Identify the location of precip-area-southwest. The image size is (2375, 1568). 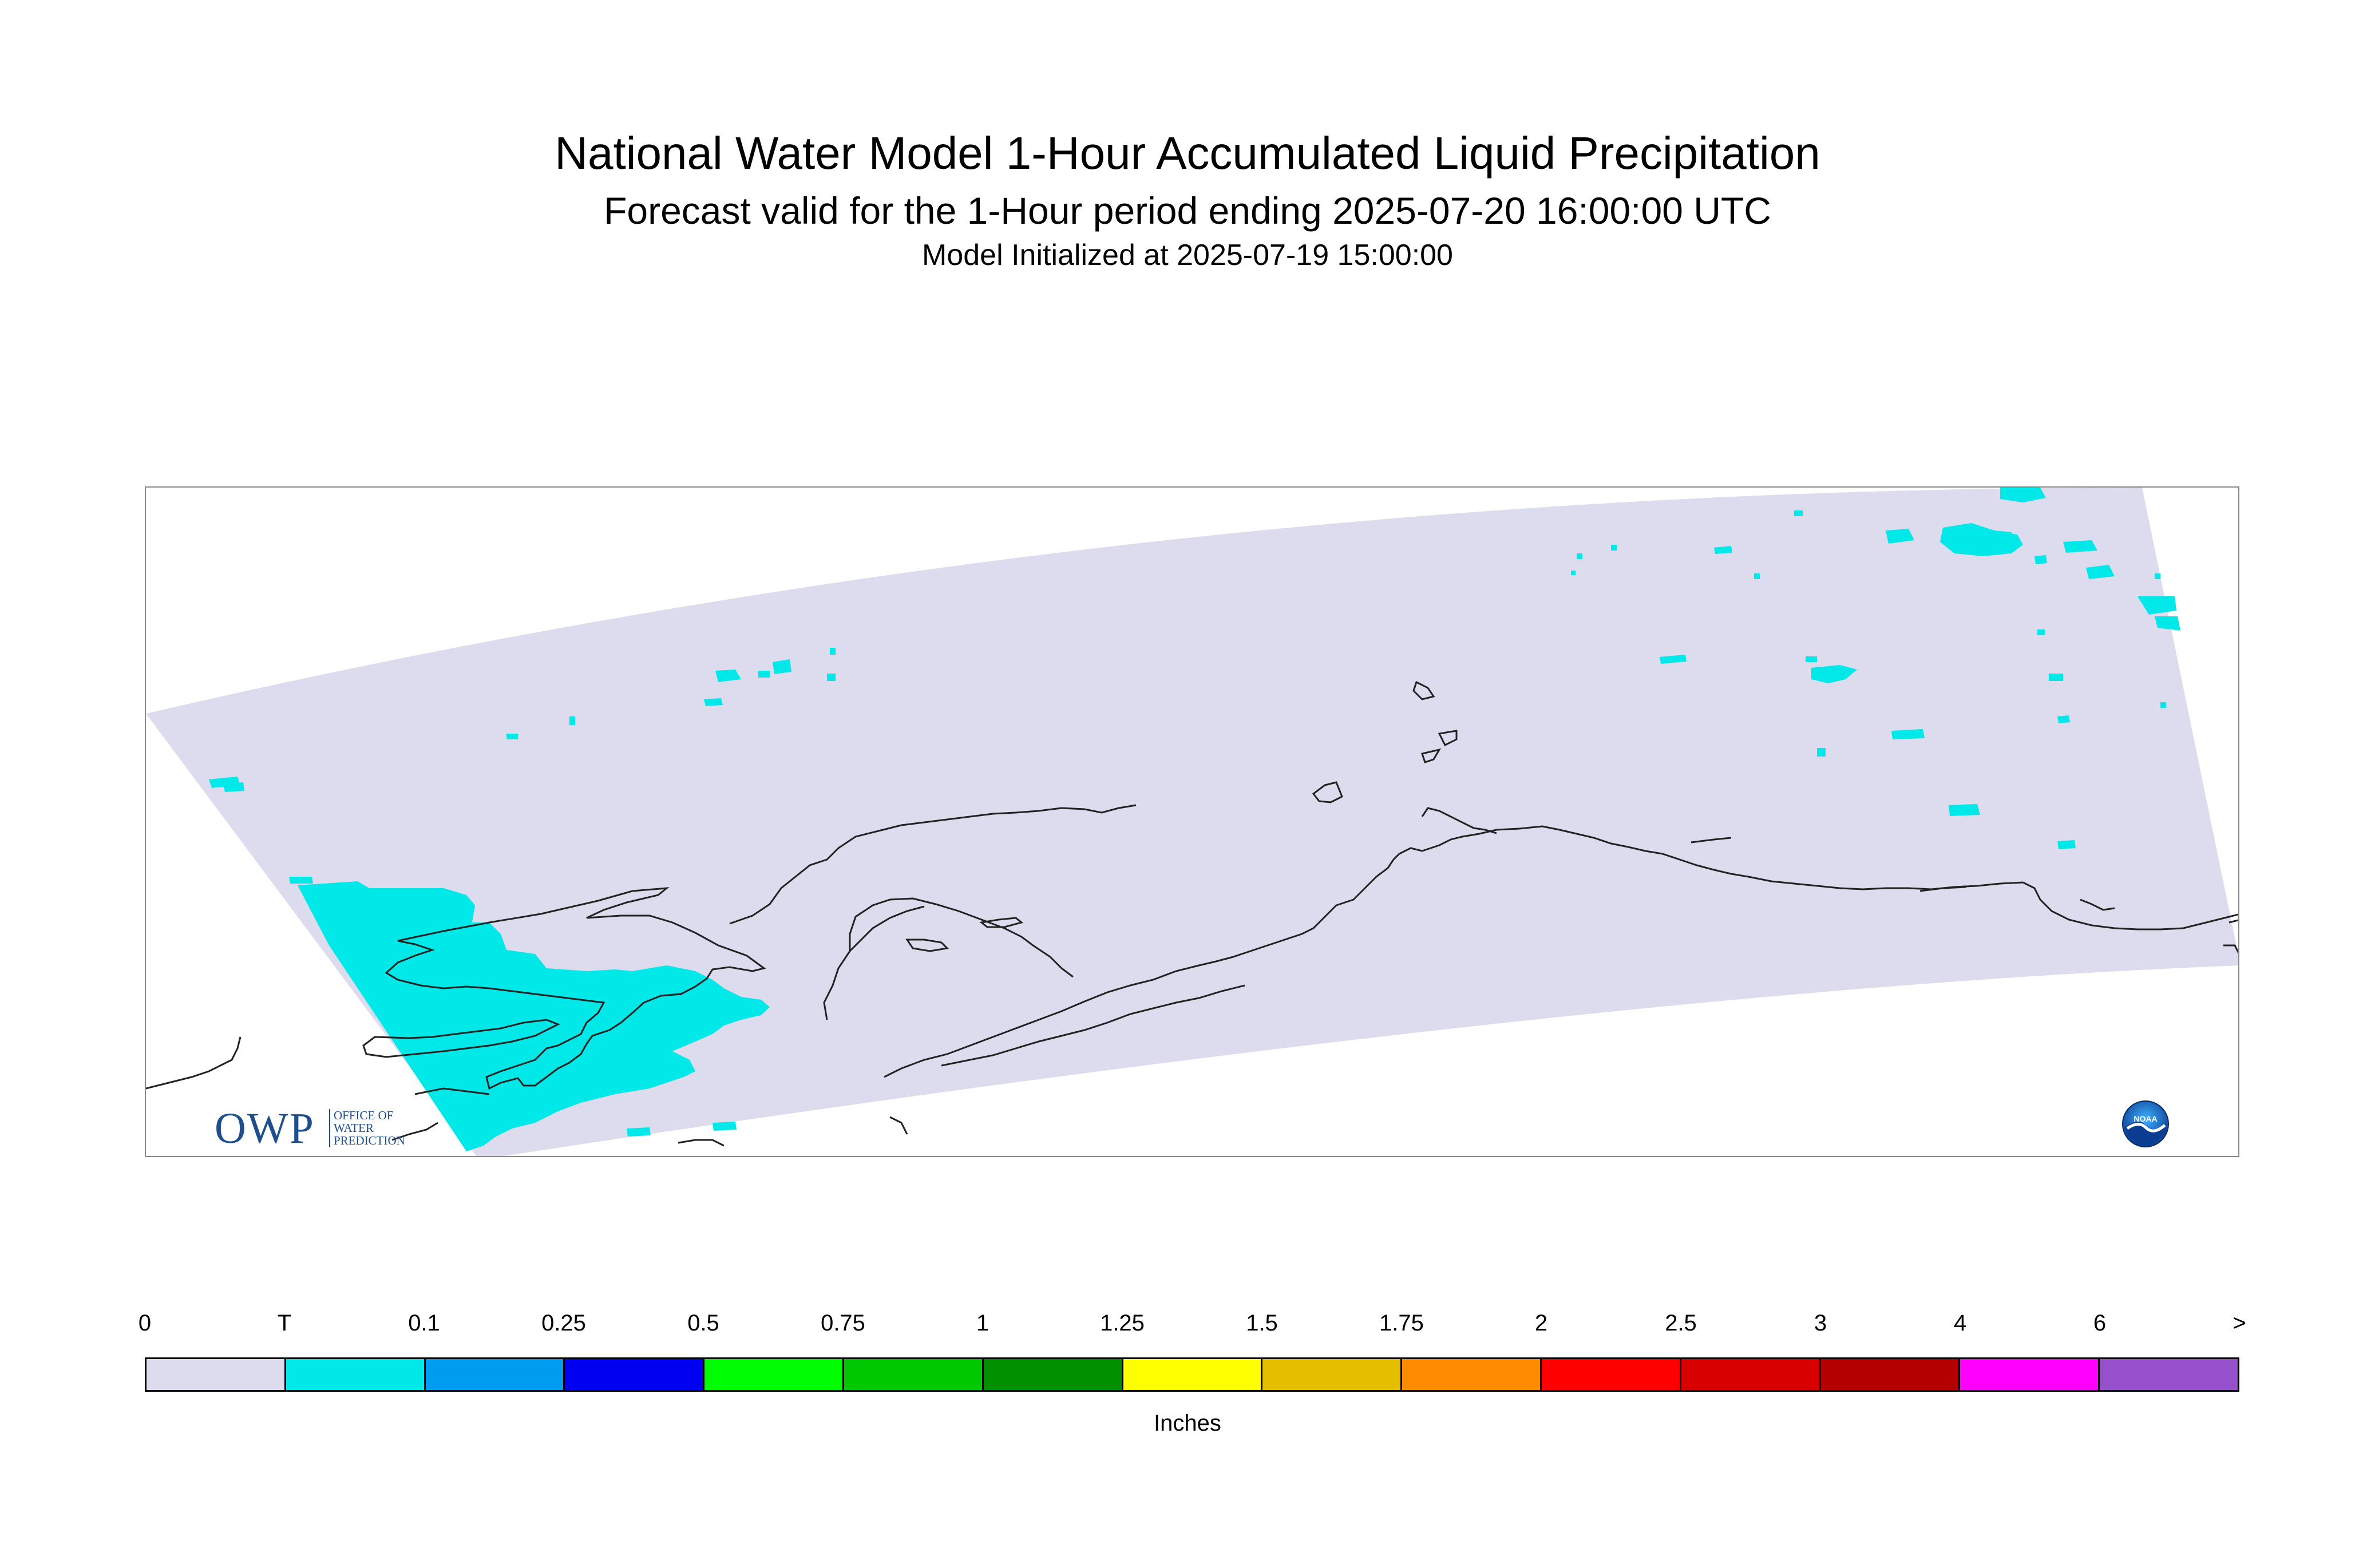
(534, 1016).